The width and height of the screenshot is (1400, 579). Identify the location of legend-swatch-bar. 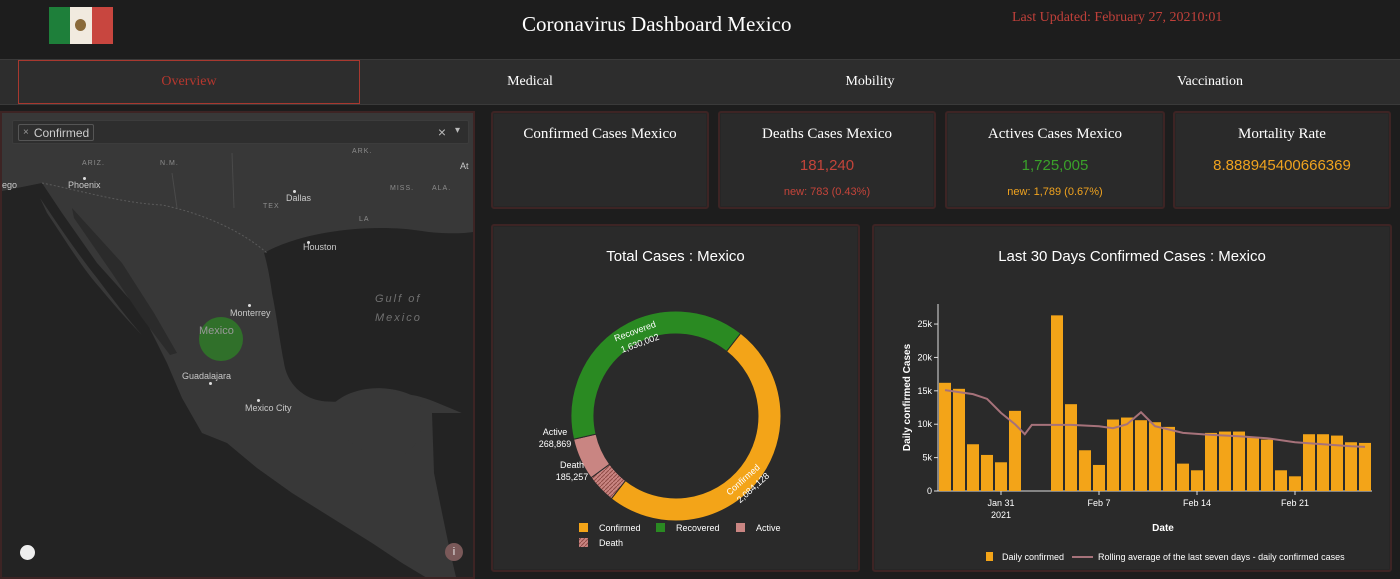
(989, 556).